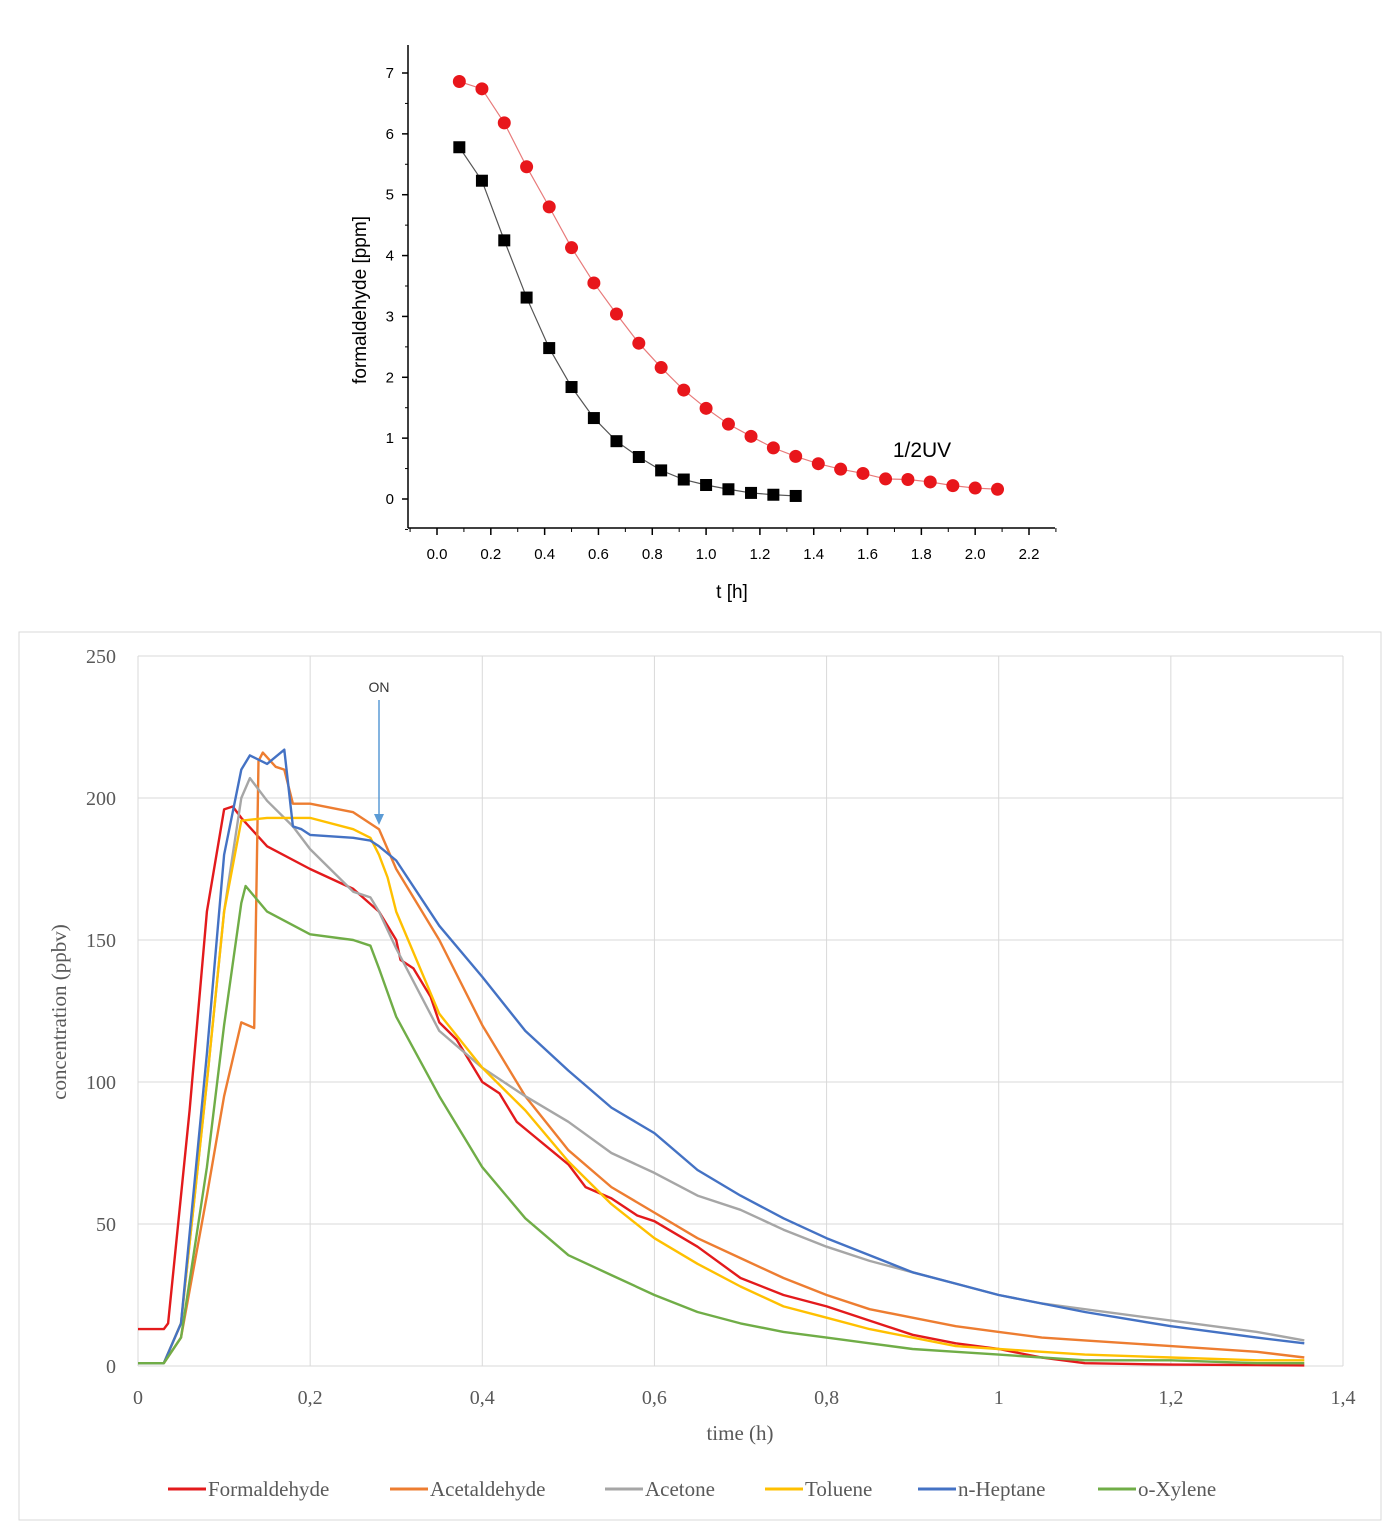  I want to click on x-tick-label: 2.0, so click(975, 554).